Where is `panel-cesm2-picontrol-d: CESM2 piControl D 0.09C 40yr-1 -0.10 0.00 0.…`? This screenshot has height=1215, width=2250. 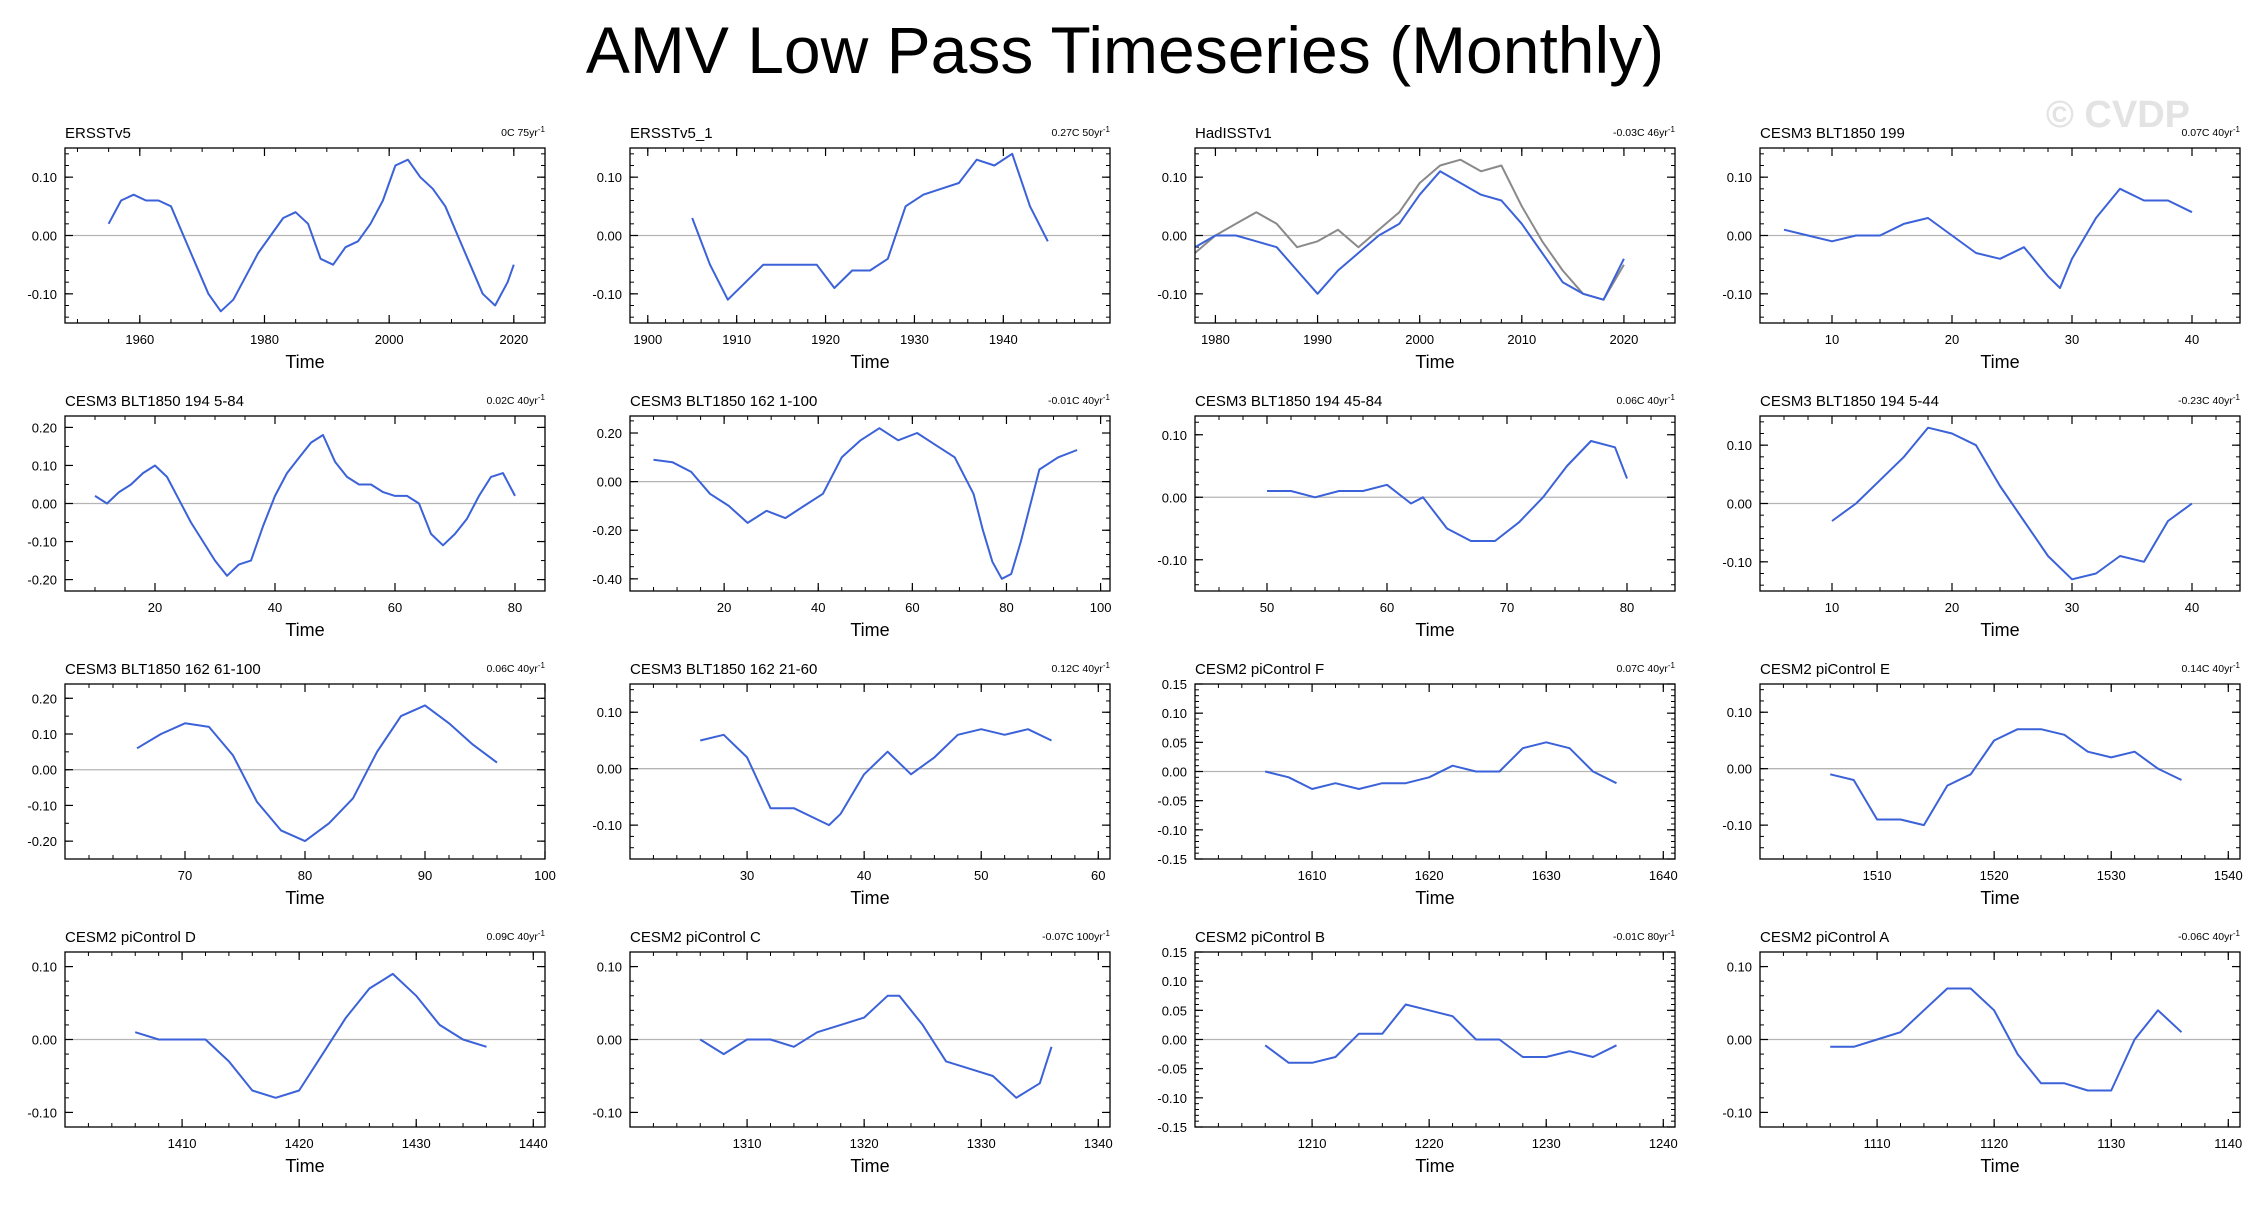
panel-cesm2-picontrol-d: CESM2 piControl D 0.09C 40yr-1 -0.10 0.00 0.… is located at coordinates (287, 1052).